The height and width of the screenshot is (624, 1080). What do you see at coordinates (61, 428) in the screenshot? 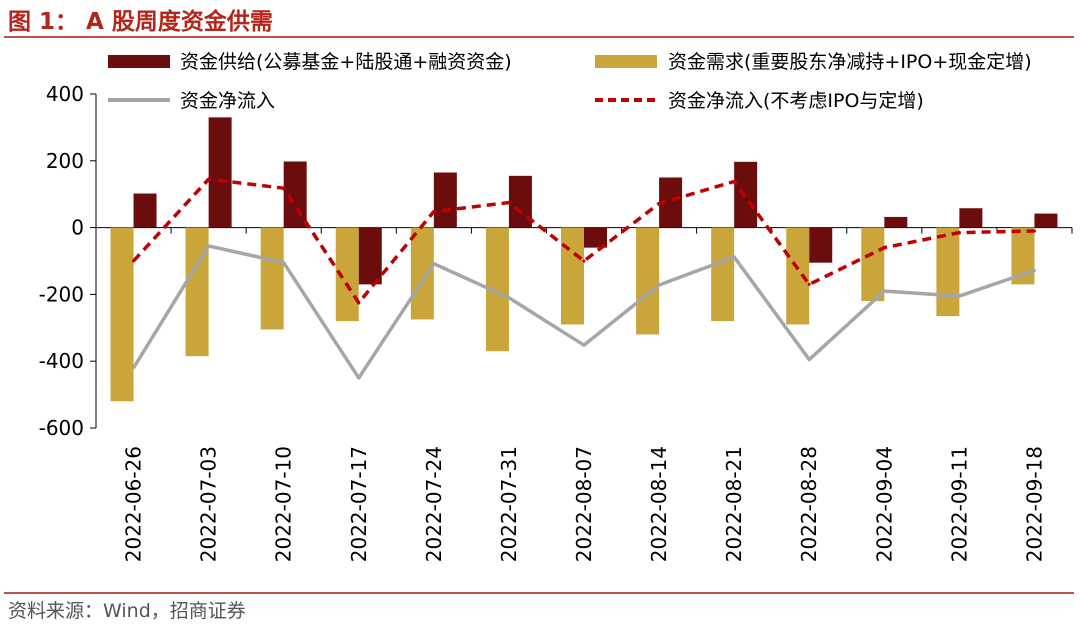
I see `y-tick-label: -600` at bounding box center [61, 428].